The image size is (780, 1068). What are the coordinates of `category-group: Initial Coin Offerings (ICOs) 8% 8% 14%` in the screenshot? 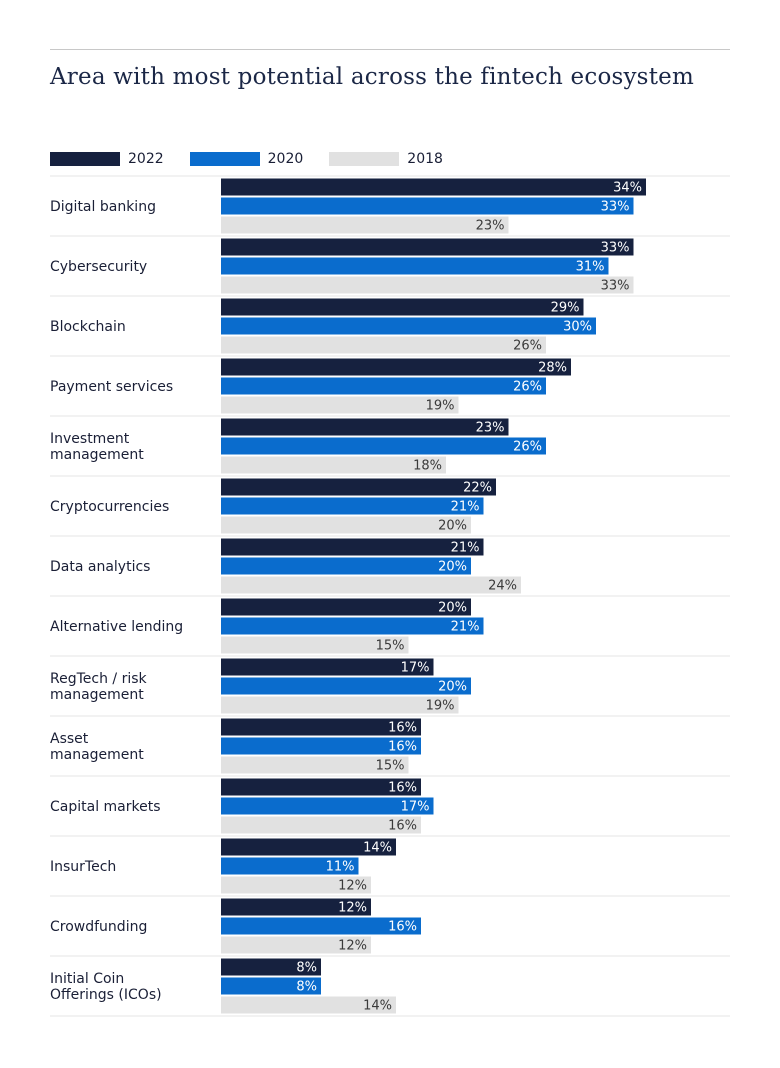 It's located at (223, 986).